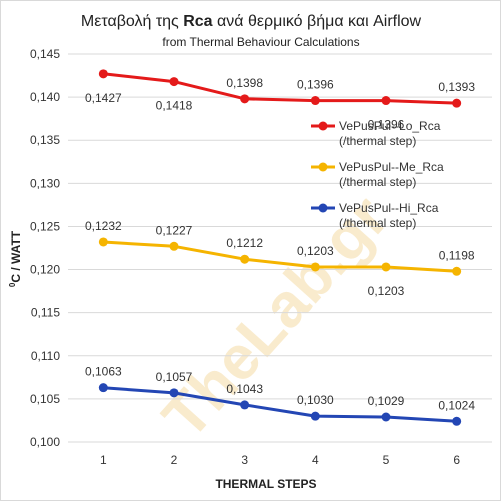  I want to click on y-tick-label: 0,120, so click(45, 270).